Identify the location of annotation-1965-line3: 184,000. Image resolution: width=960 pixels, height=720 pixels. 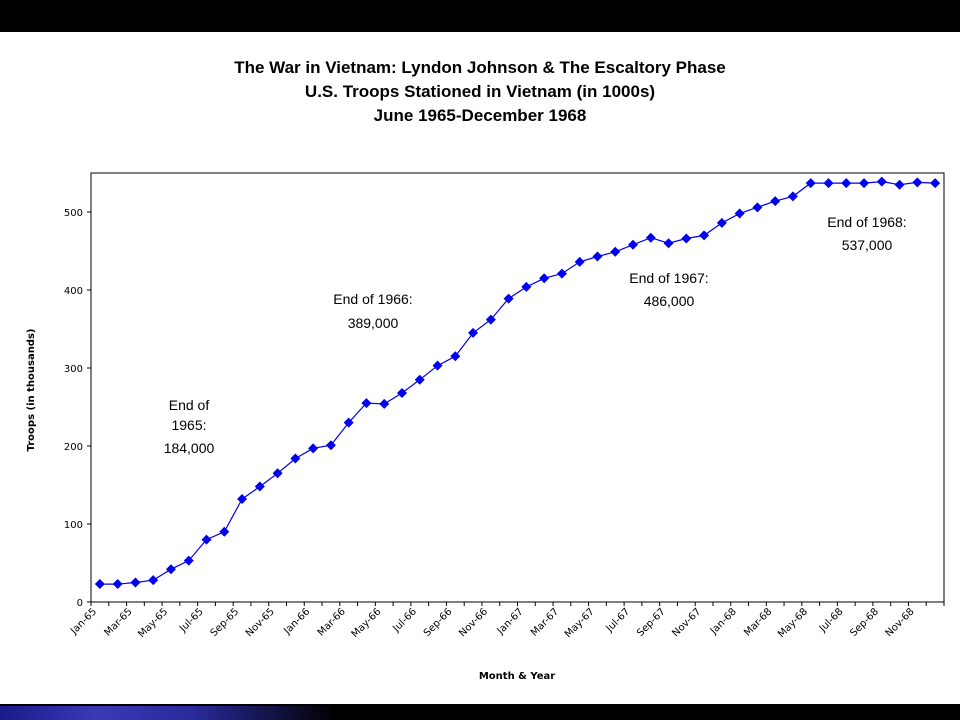
(189, 448).